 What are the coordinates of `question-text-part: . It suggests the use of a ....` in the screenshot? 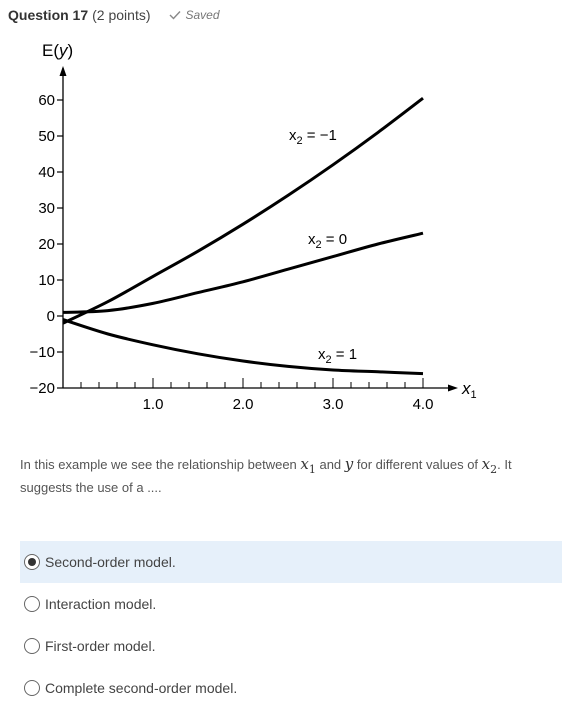 It's located at (266, 476).